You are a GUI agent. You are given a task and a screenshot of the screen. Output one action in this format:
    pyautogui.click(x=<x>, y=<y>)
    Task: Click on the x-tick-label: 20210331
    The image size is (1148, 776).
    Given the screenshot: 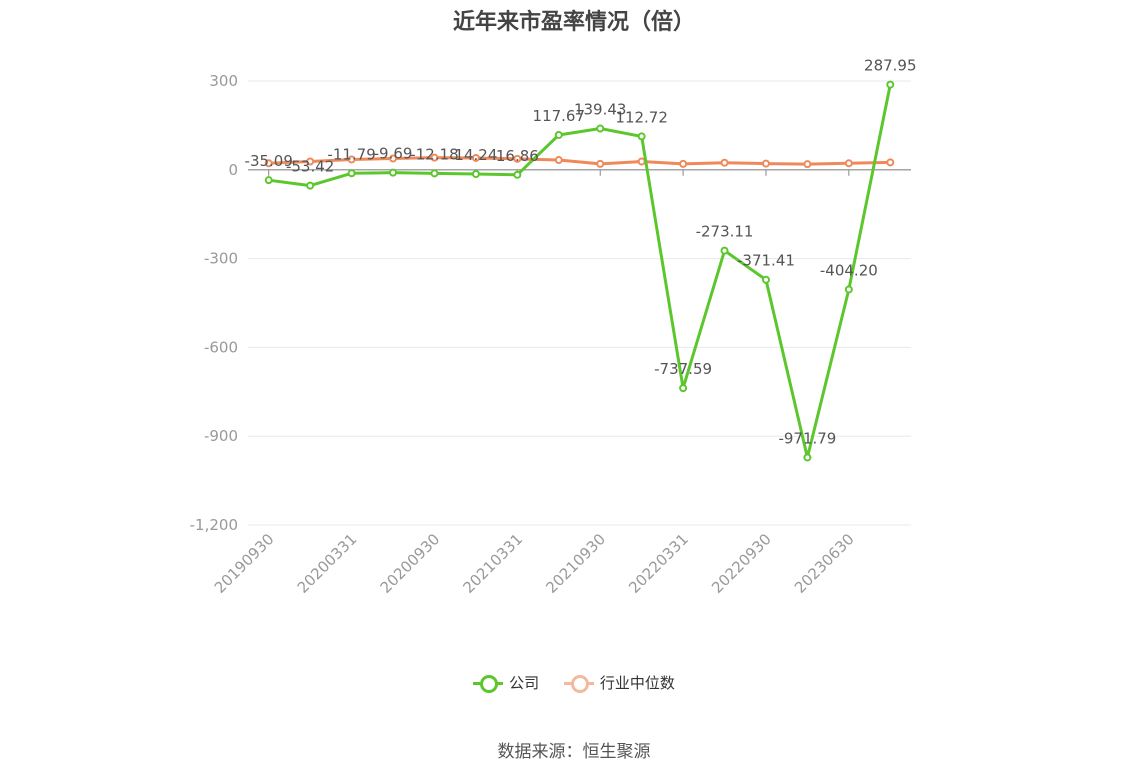 What is the action you would take?
    pyautogui.click(x=492, y=563)
    